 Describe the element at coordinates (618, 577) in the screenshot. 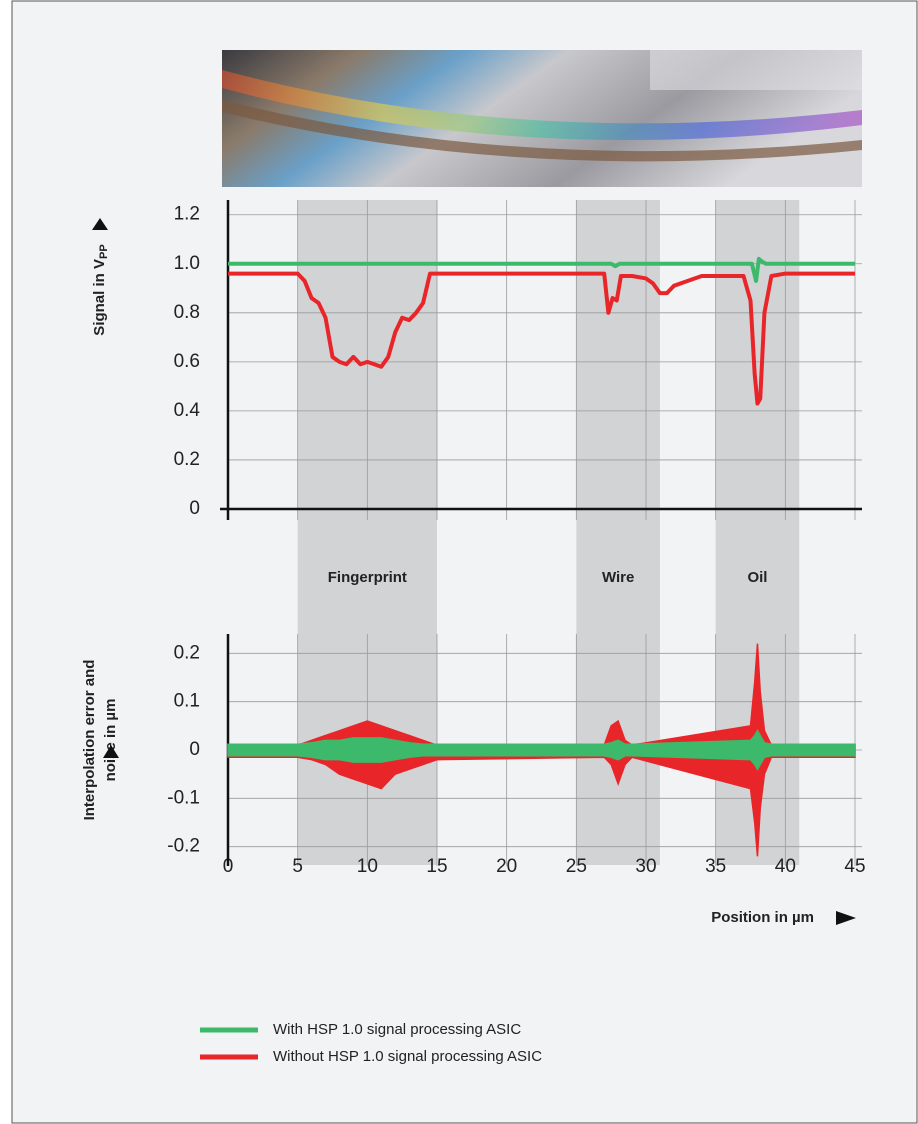

I see `region-label: Wire` at that location.